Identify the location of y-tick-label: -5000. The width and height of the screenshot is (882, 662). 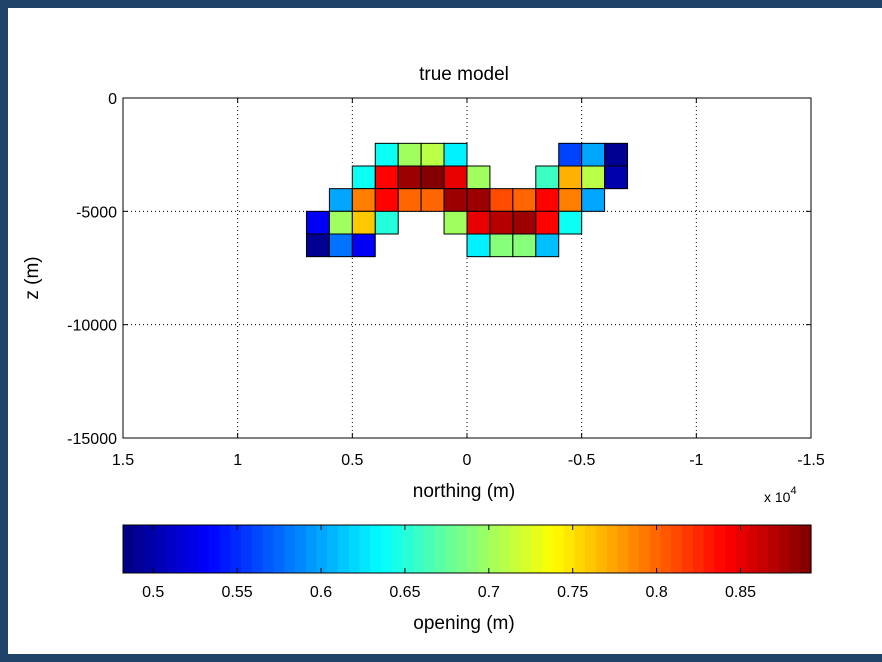
(96, 212).